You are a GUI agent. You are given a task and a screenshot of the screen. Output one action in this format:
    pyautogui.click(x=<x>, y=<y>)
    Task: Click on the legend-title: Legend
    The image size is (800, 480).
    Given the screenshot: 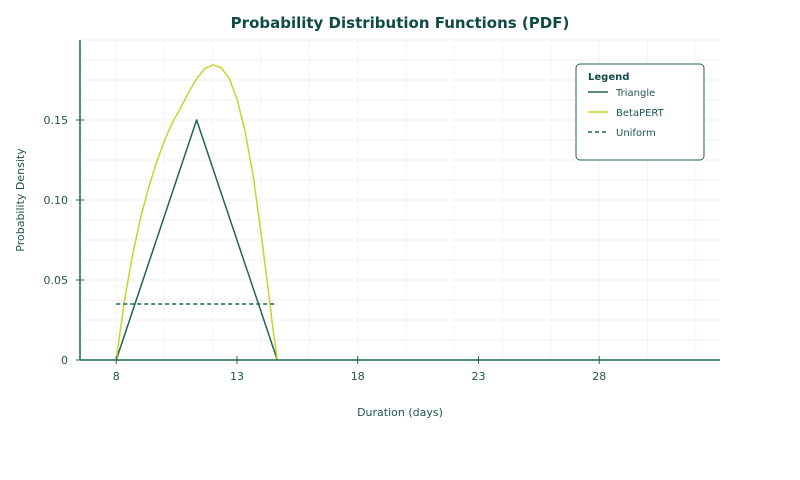 What is the action you would take?
    pyautogui.click(x=608, y=77)
    